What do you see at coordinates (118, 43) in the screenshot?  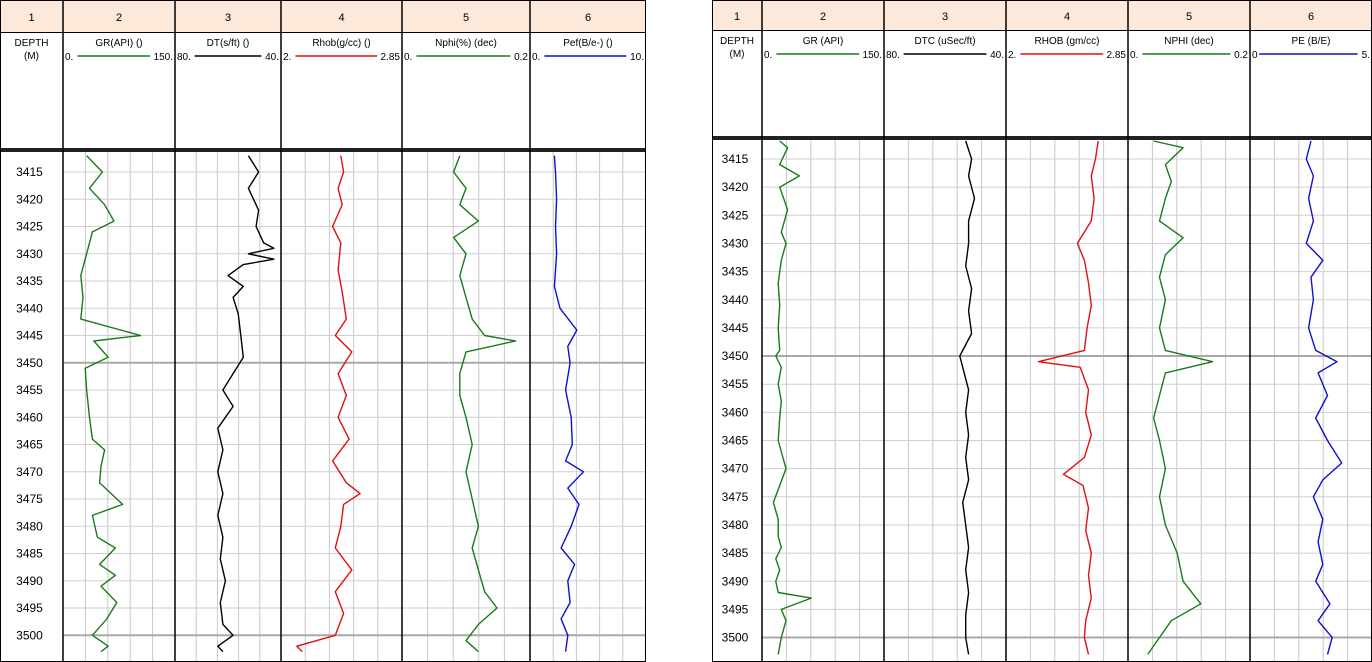 I see `curve-title: GR(API) ()` at bounding box center [118, 43].